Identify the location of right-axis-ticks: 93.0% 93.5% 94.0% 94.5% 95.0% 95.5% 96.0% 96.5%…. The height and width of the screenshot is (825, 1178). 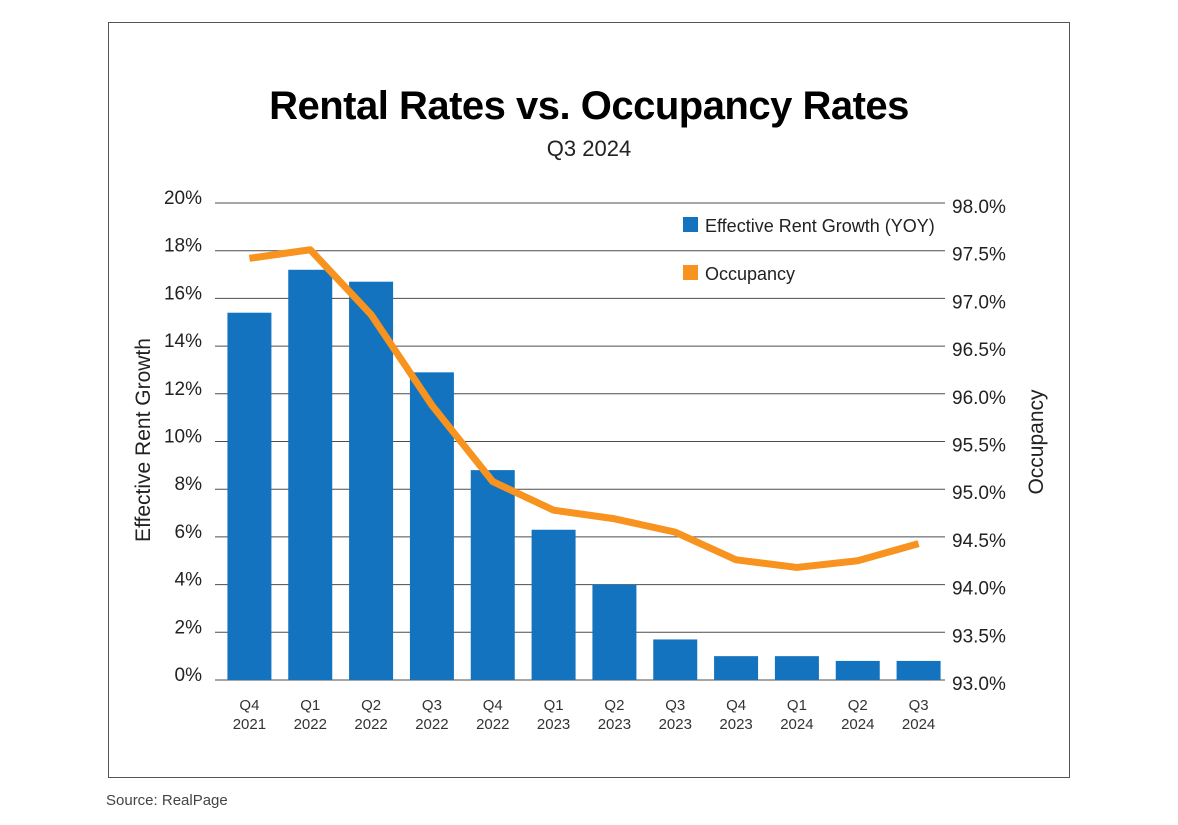
(979, 446).